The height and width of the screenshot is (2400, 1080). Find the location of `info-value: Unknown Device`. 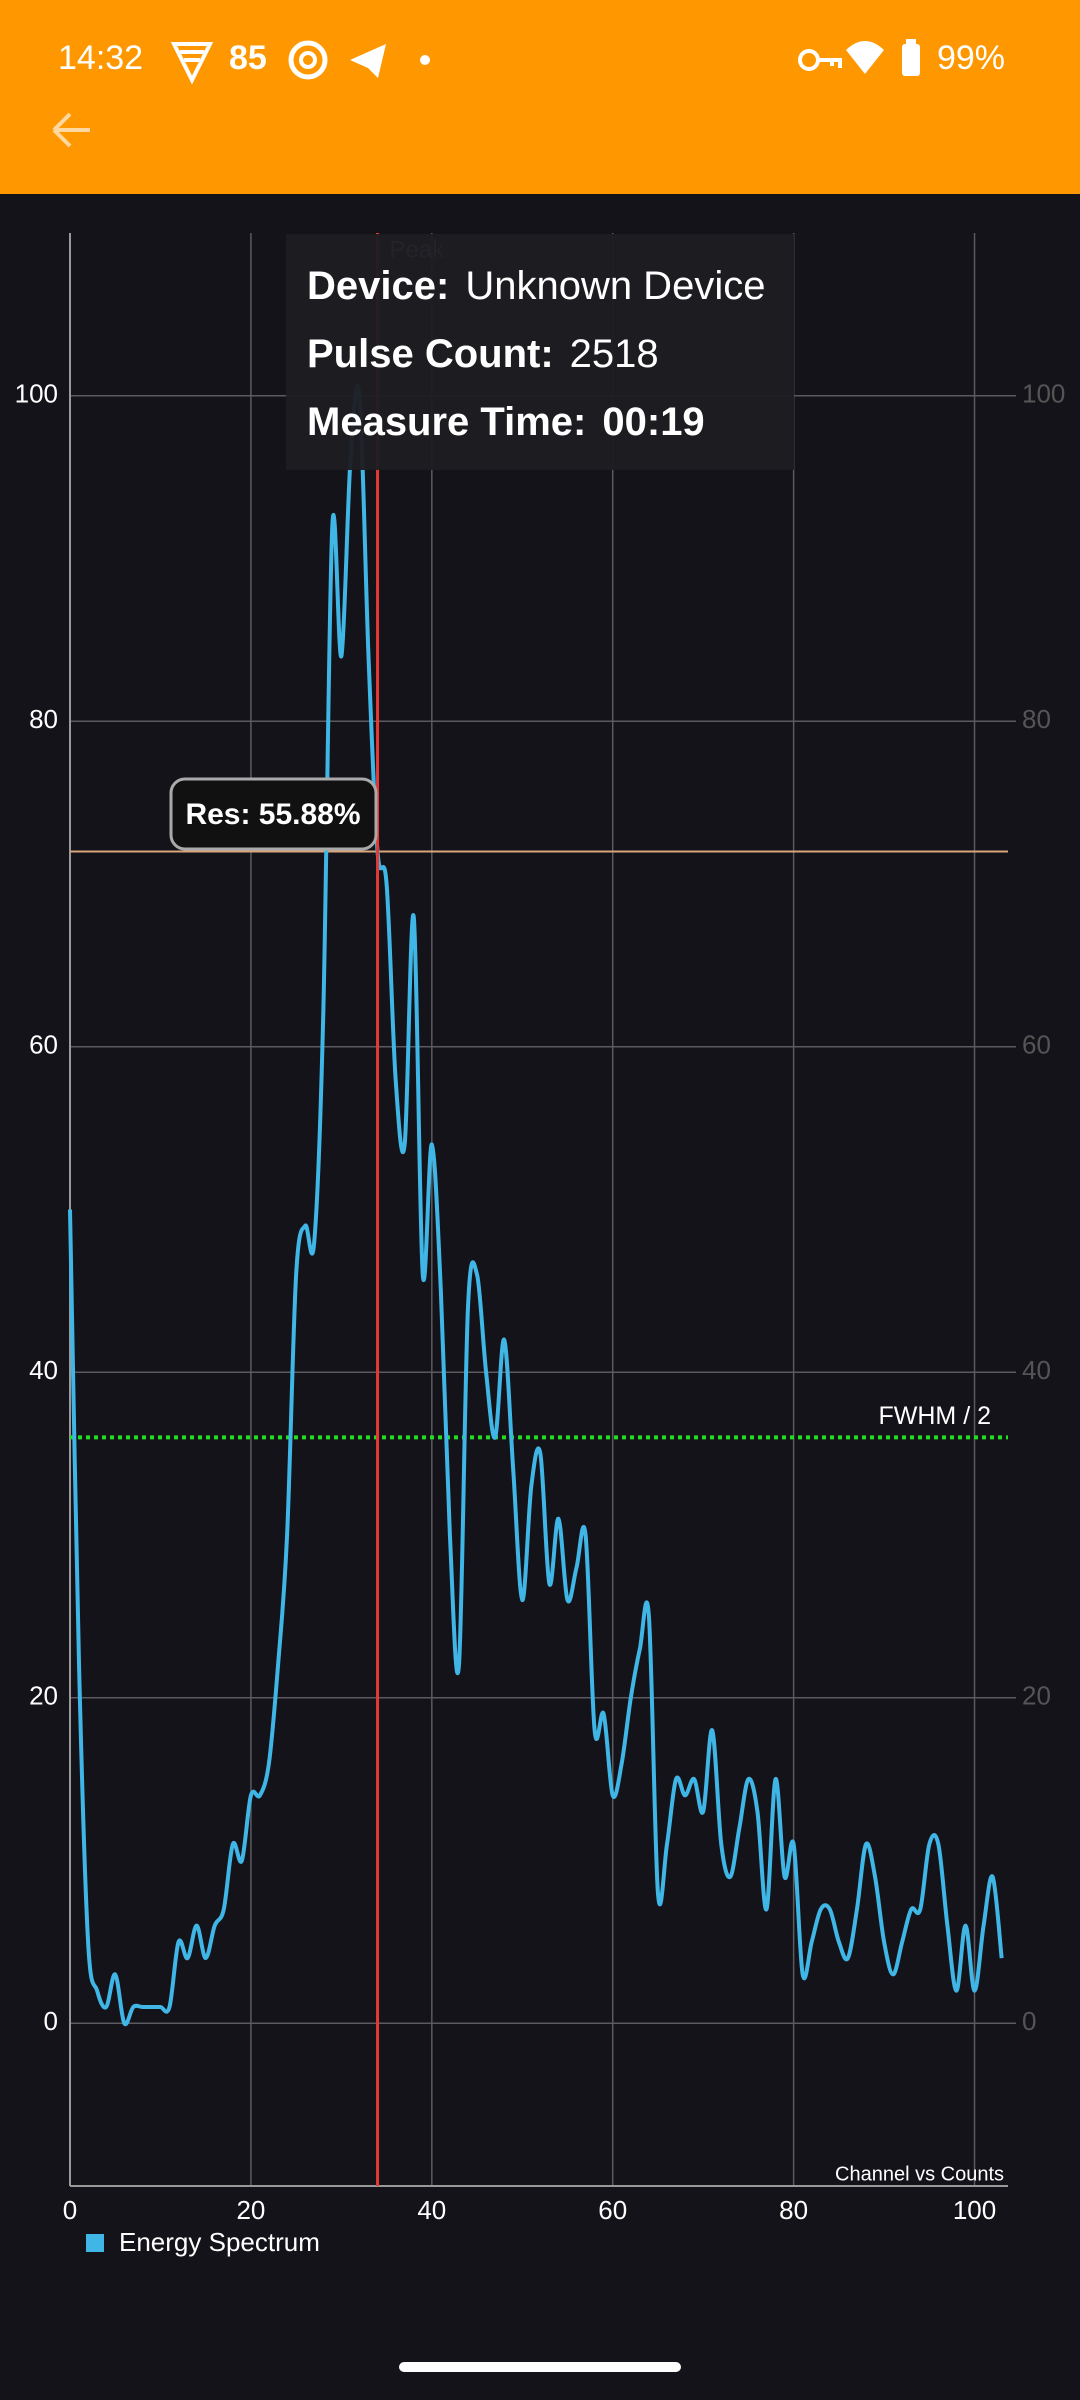

info-value: Unknown Device is located at coordinates (615, 286).